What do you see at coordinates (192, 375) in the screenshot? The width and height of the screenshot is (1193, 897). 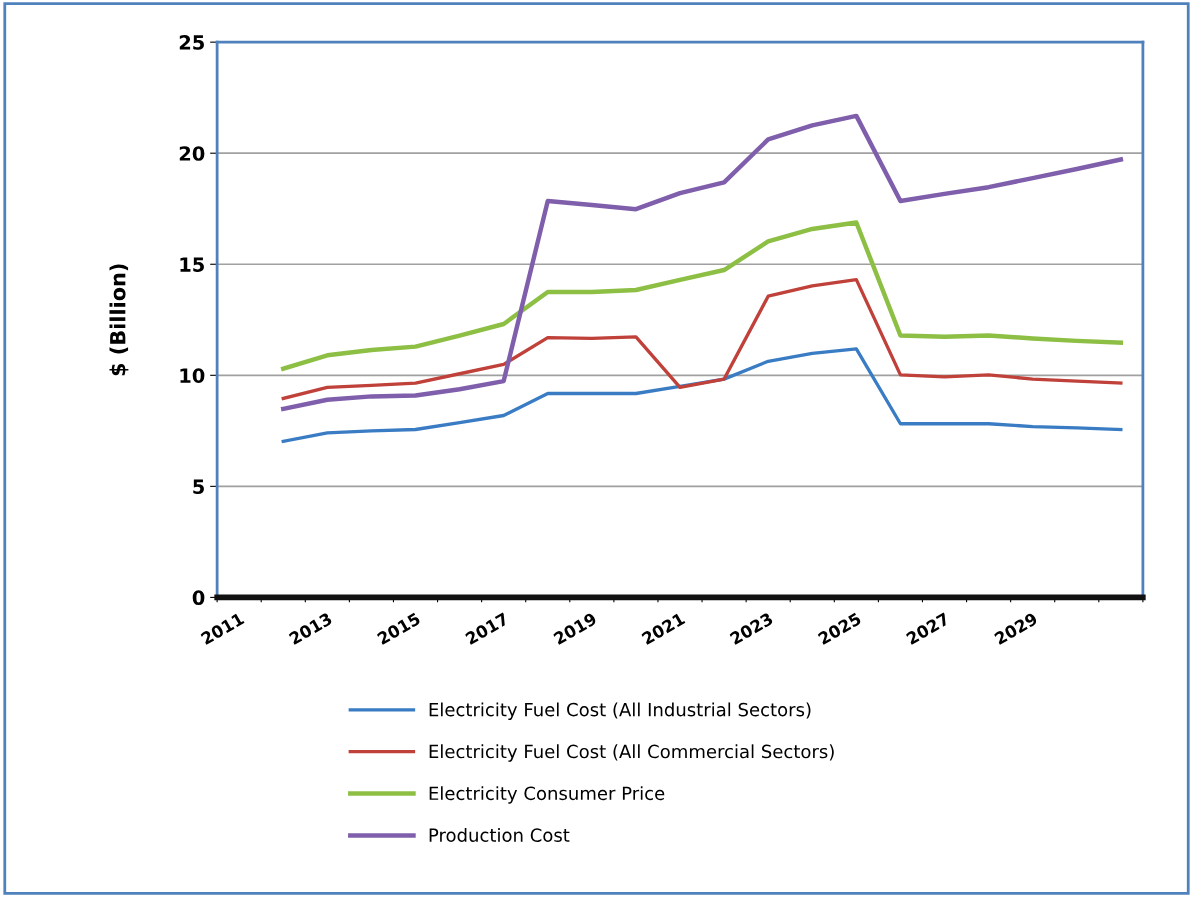 I see `y-tick-label: 10` at bounding box center [192, 375].